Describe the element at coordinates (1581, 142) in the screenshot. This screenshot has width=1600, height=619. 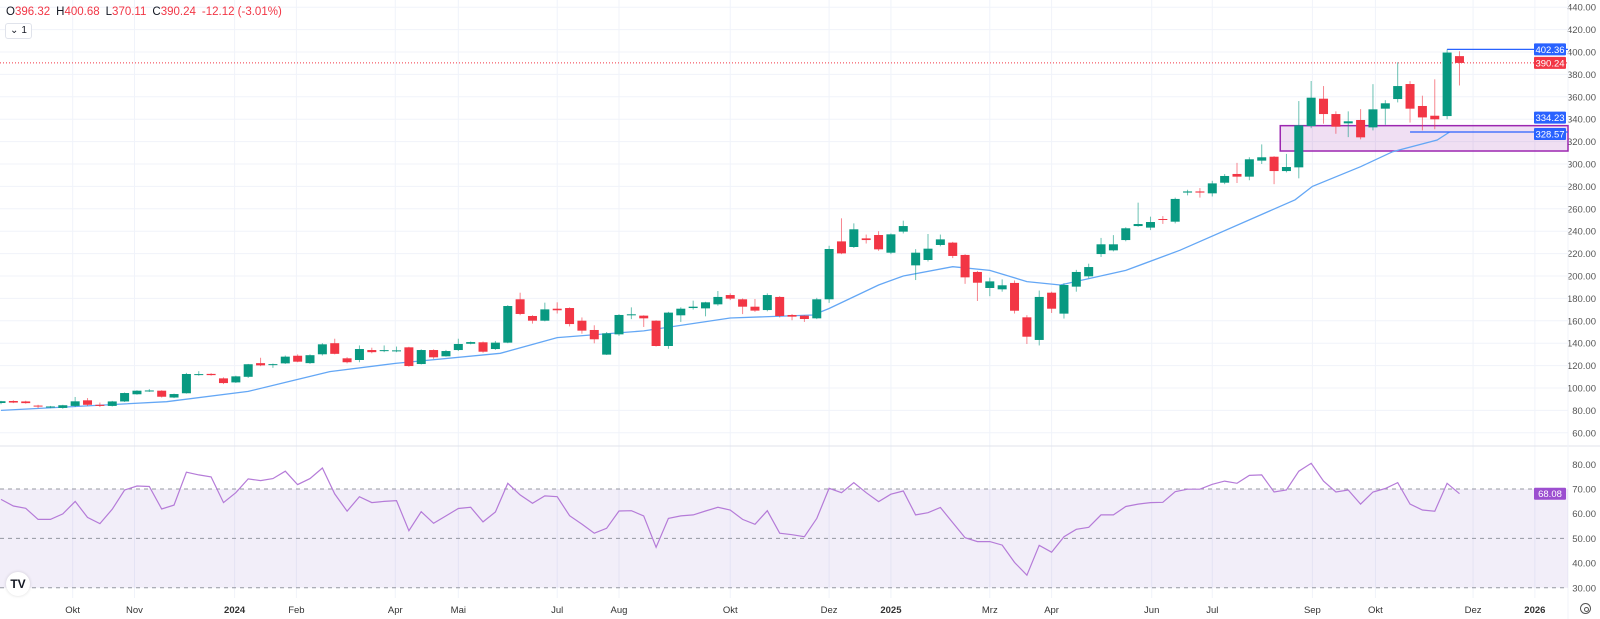
I see `price-tick-label: 320.00` at that location.